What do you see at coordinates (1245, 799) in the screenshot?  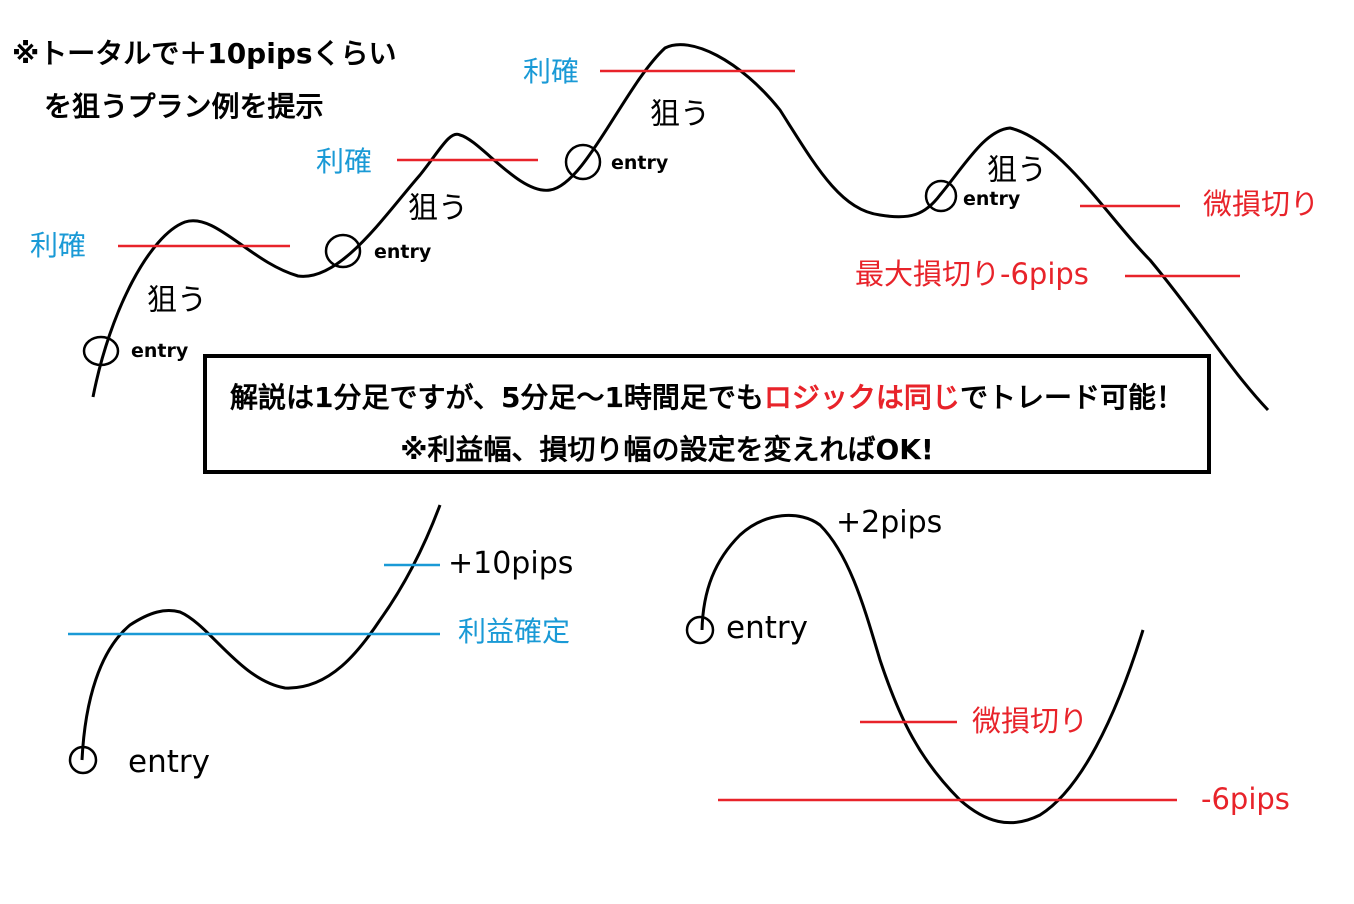 I see `minus6-label: -6pips` at bounding box center [1245, 799].